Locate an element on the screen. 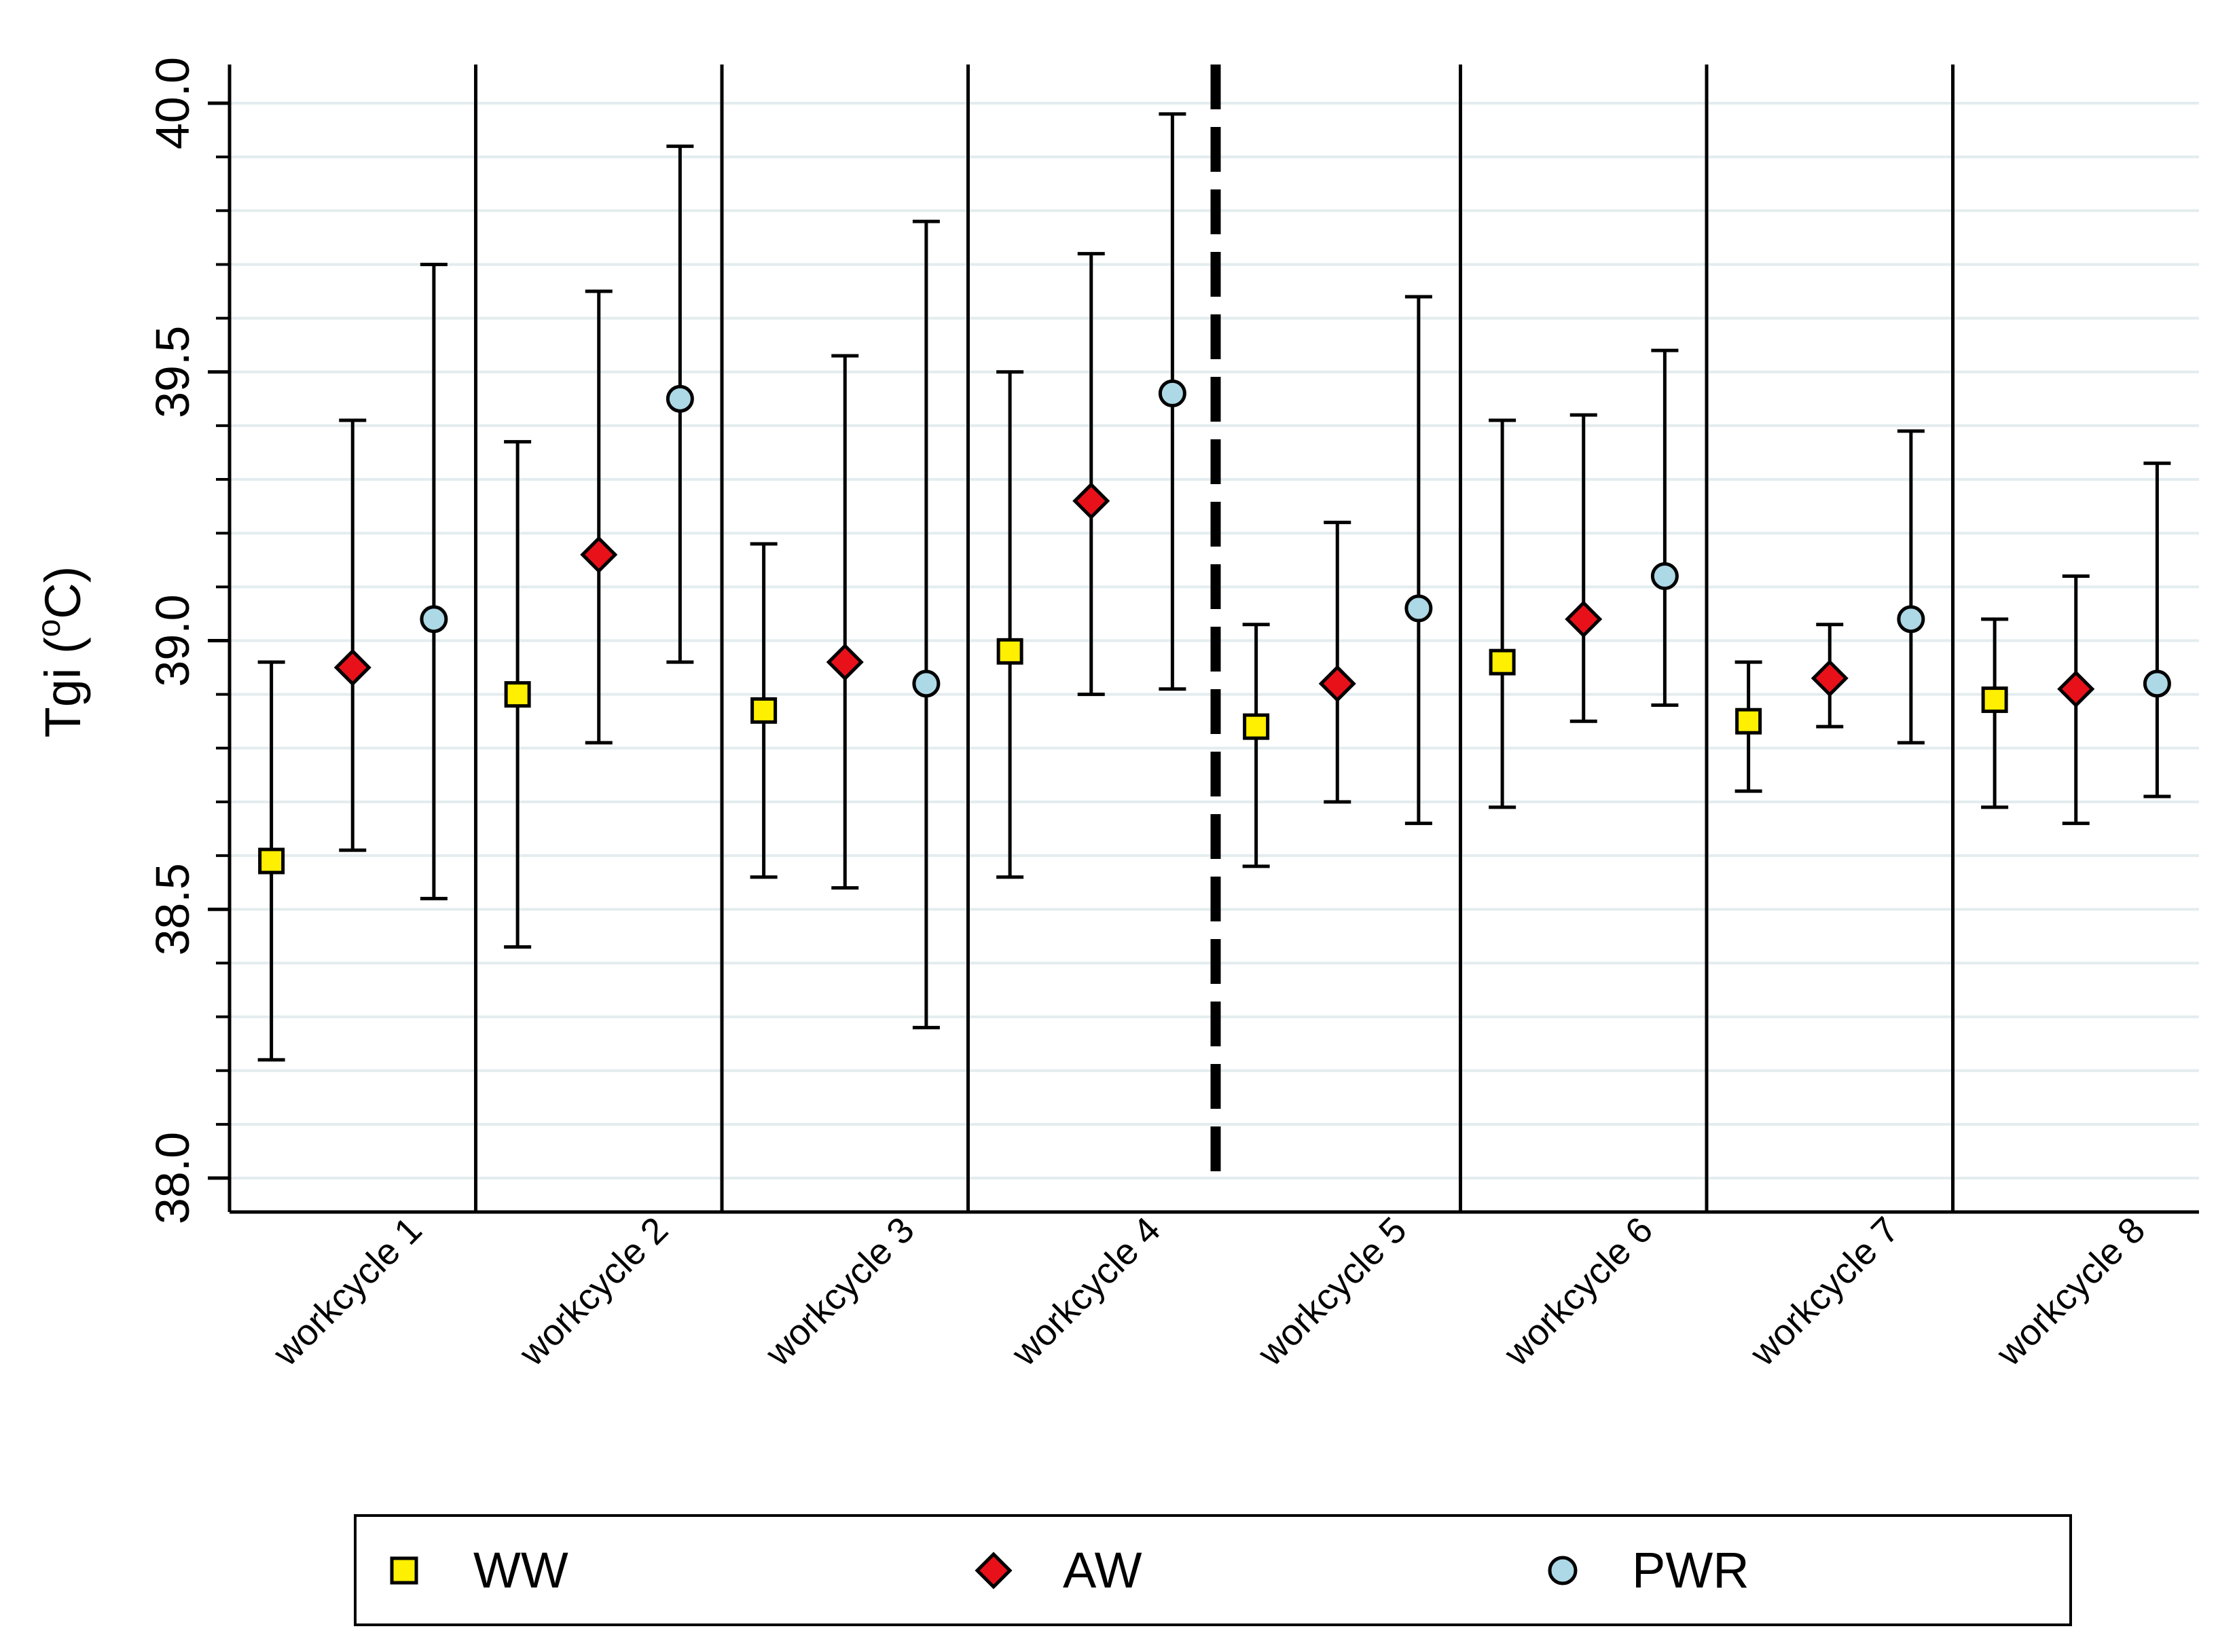 The height and width of the screenshot is (1652, 2235). circle-marker-icon is located at coordinates (1563, 1571).